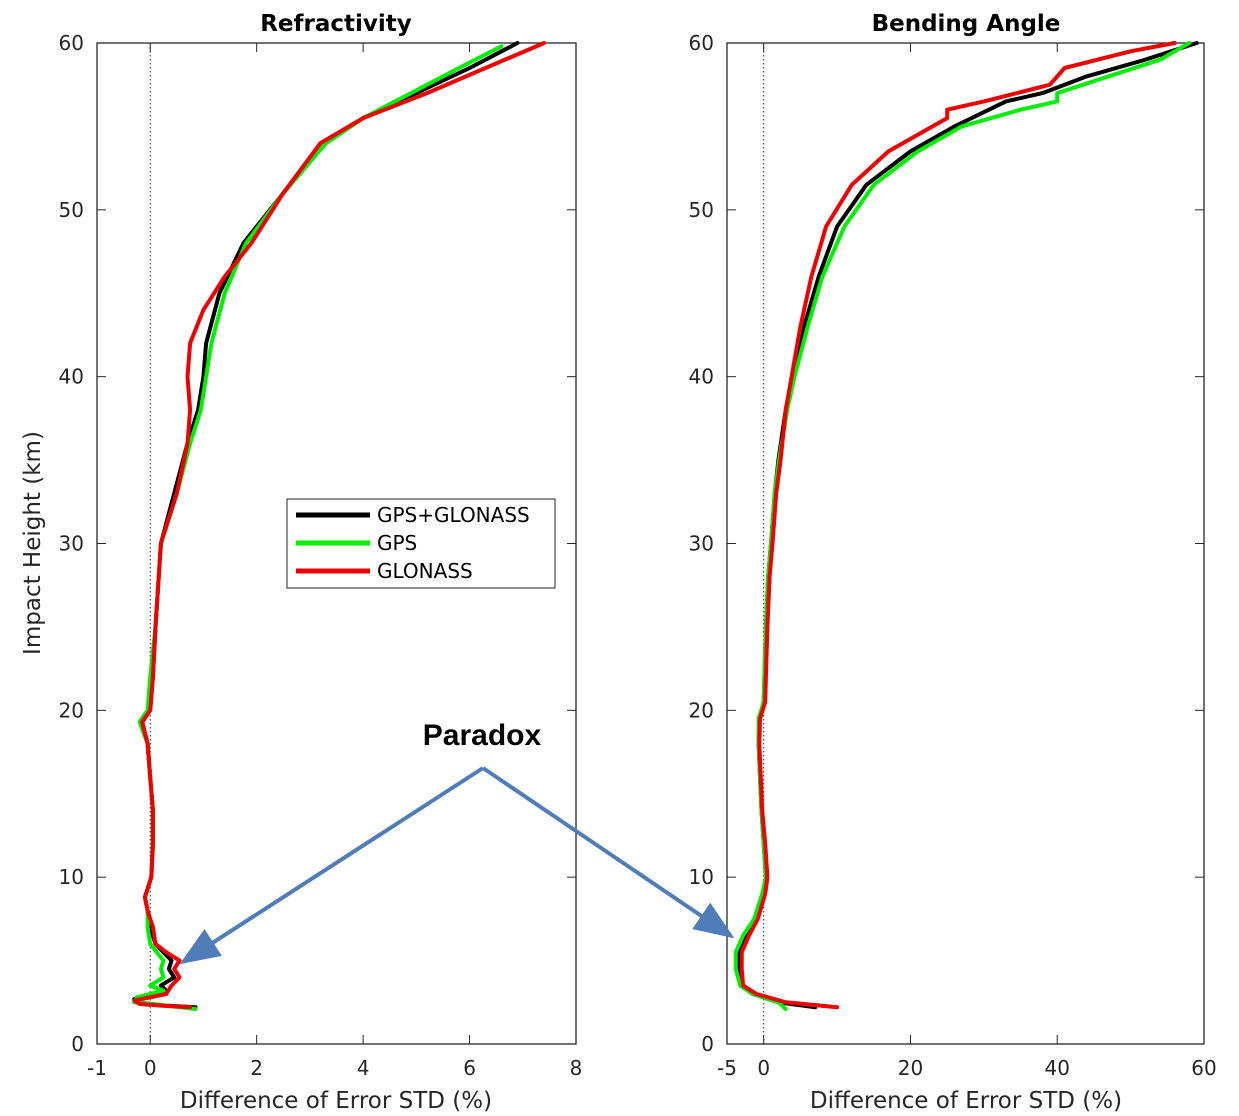 The image size is (1239, 1116). I want to click on paradox-label: Paradox, so click(482, 735).